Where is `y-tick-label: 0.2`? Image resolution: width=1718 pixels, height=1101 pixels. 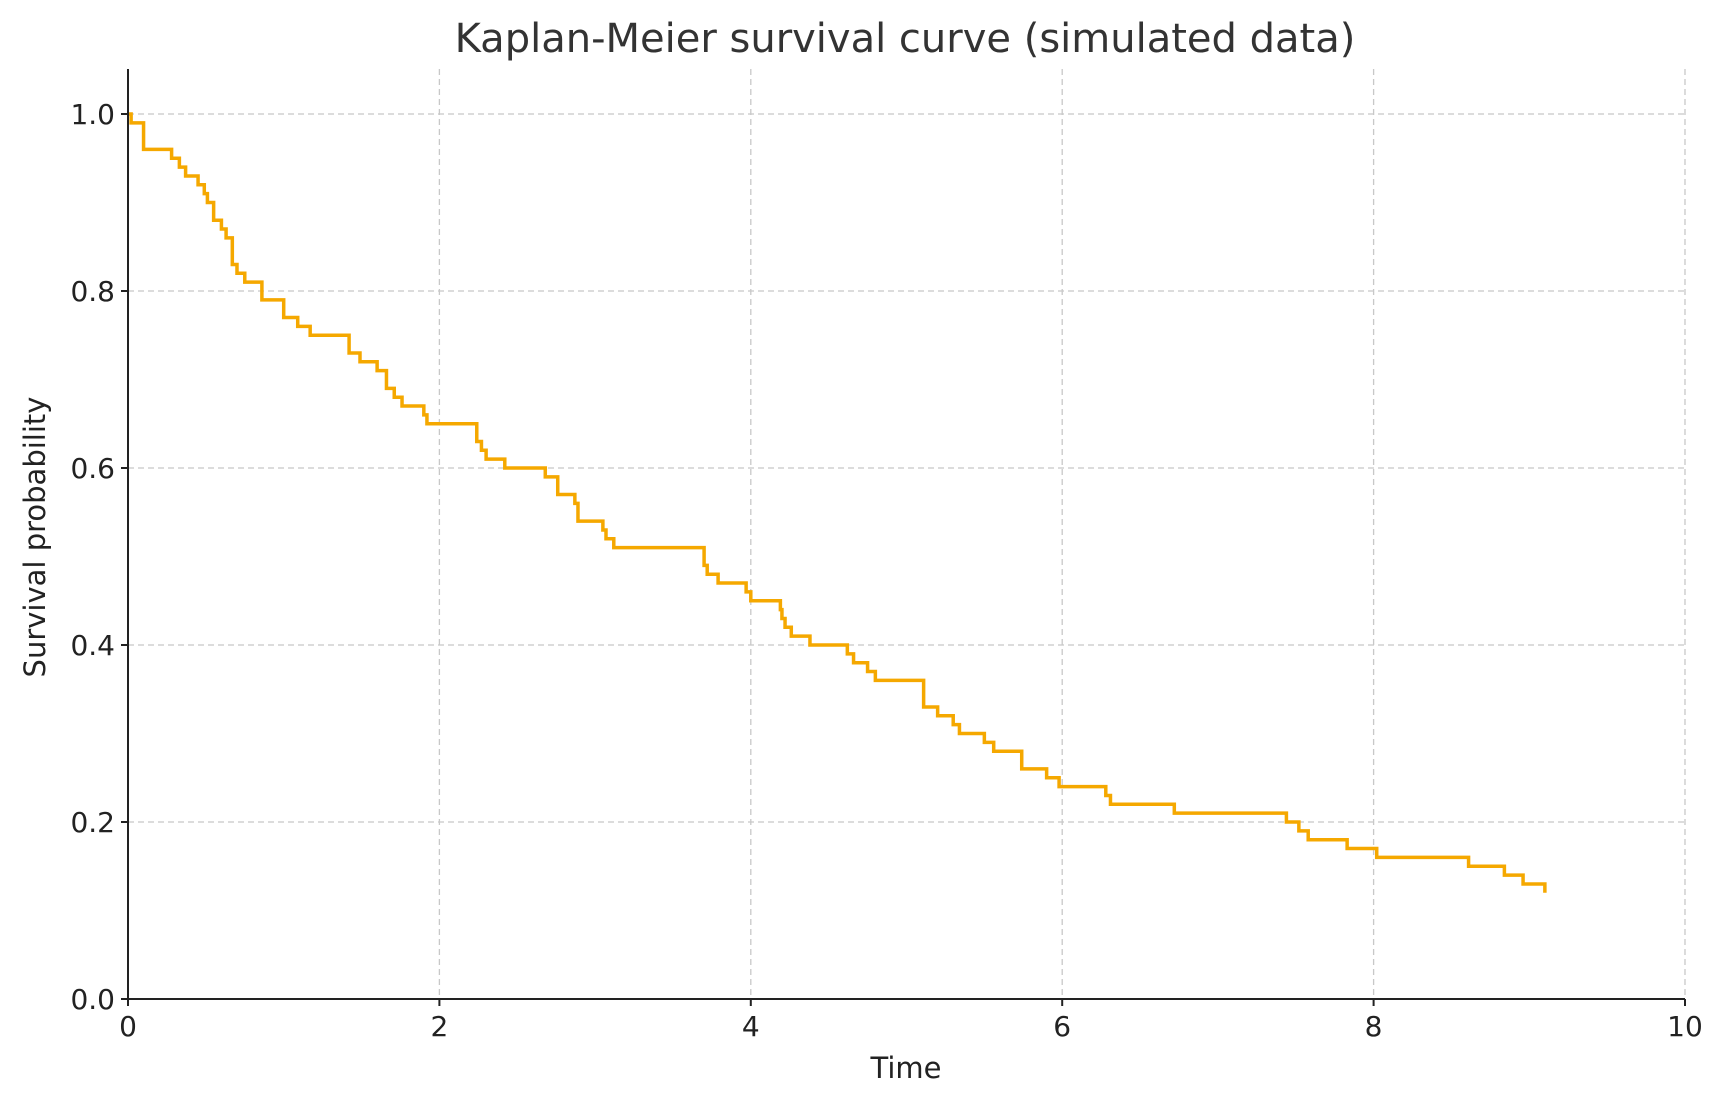 y-tick-label: 0.2 is located at coordinates (92, 822).